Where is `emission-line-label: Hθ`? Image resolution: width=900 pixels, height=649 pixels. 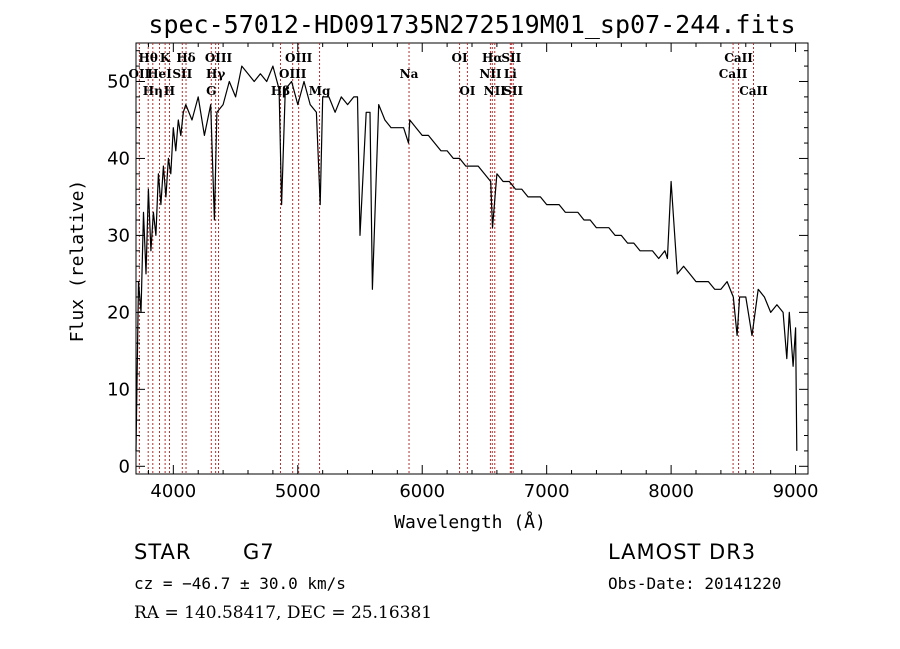
emission-line-label: Hθ is located at coordinates (148, 58).